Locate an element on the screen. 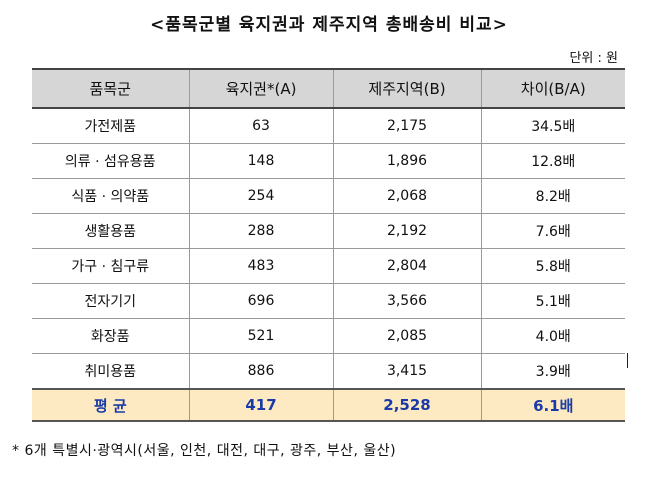  cell-category: 취미용품 is located at coordinates (111, 371).